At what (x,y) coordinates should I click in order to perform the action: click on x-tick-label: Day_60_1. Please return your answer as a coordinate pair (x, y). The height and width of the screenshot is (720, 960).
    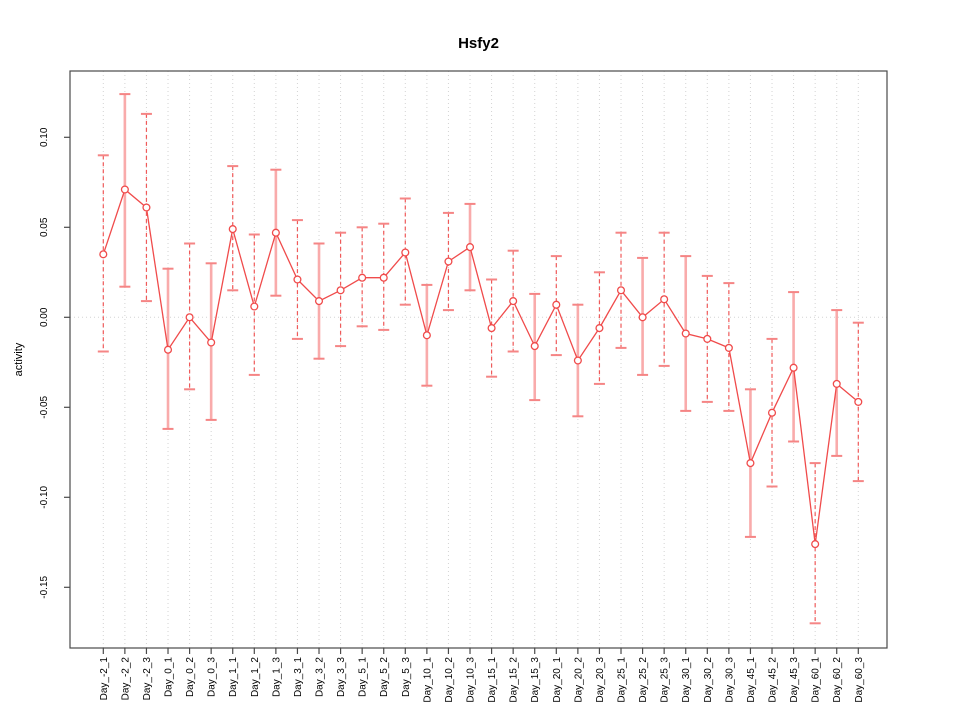
    Looking at the image, I should click on (816, 680).